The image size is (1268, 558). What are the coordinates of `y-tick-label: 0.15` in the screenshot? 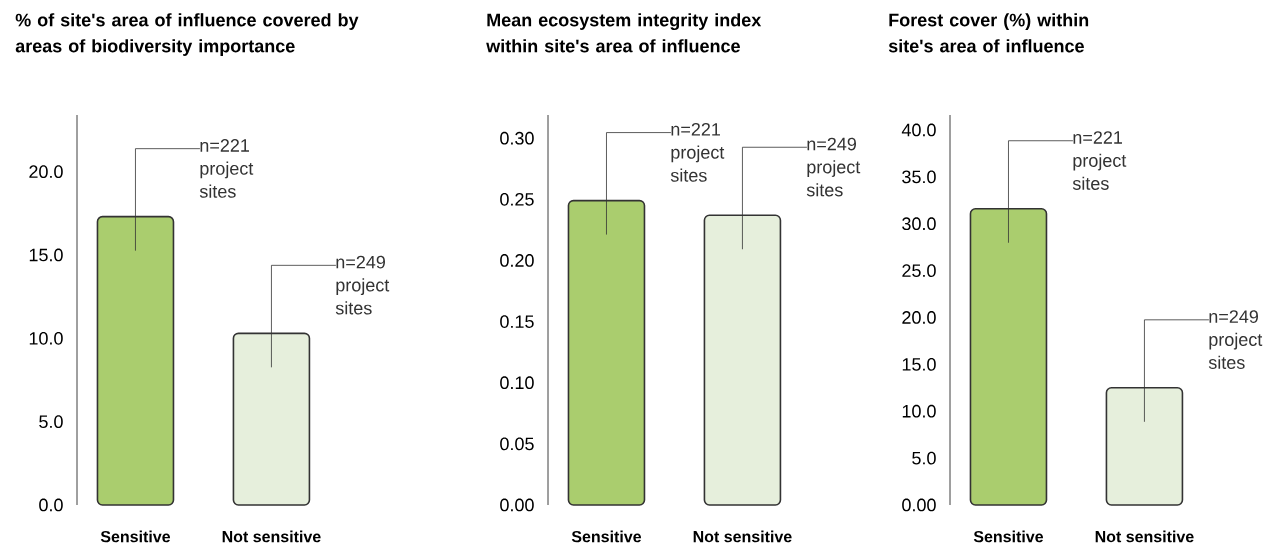 It's located at (517, 321).